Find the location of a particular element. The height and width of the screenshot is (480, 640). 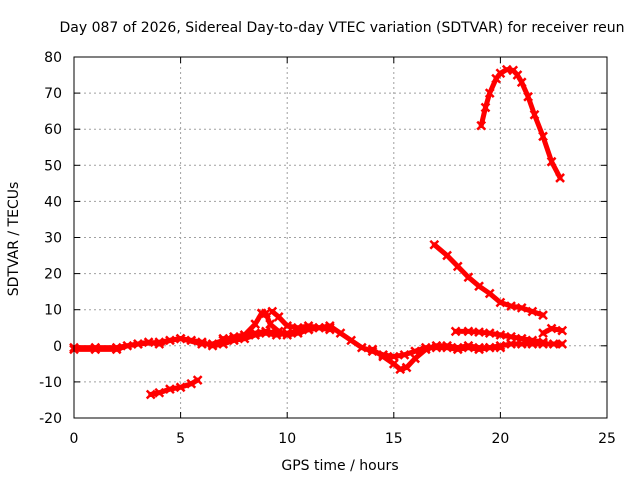

y-tick-label: 50 is located at coordinates (53, 166).